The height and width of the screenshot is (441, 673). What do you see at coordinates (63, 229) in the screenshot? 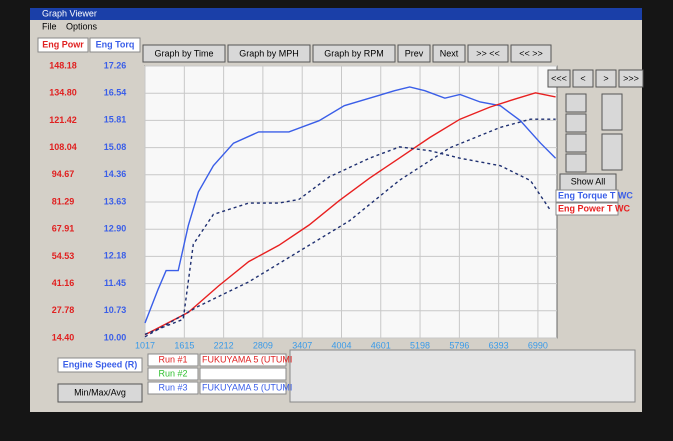
I see `y-tick-label: 67.91` at bounding box center [63, 229].